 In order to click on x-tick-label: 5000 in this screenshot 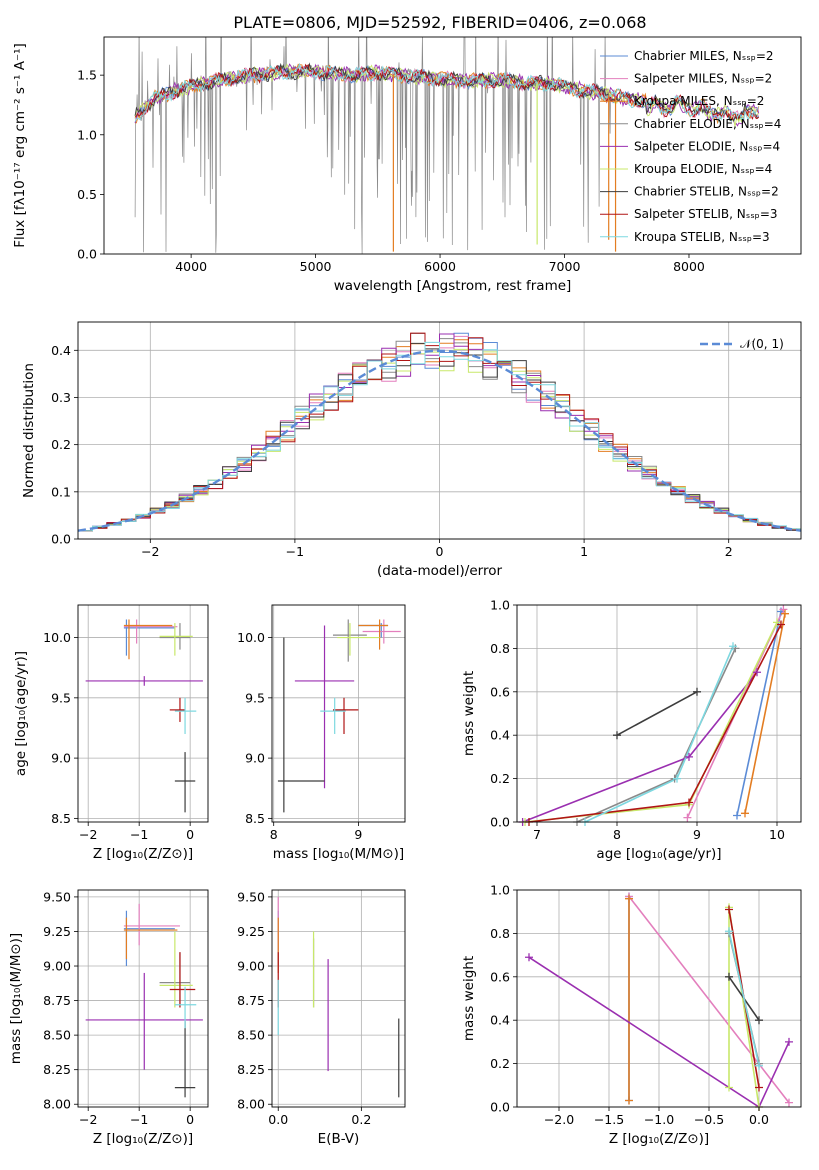, I will do `click(316, 266)`.